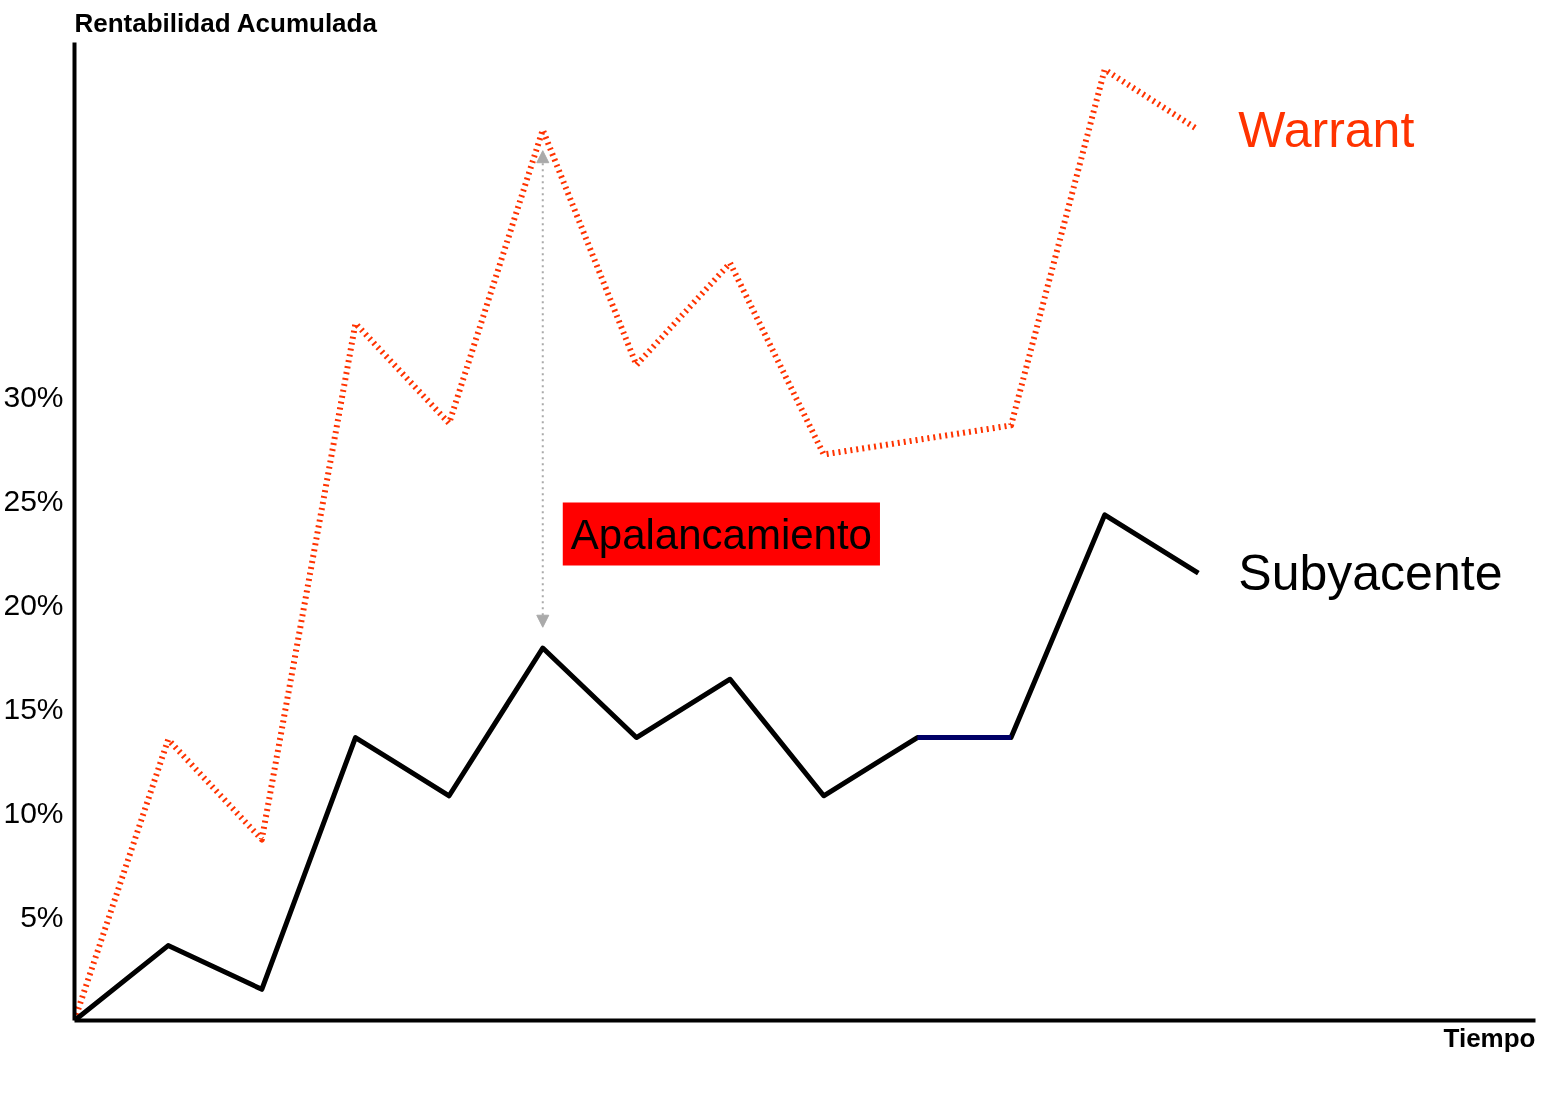 The height and width of the screenshot is (1094, 1562). I want to click on y-tick-label: 20%, so click(33, 604).